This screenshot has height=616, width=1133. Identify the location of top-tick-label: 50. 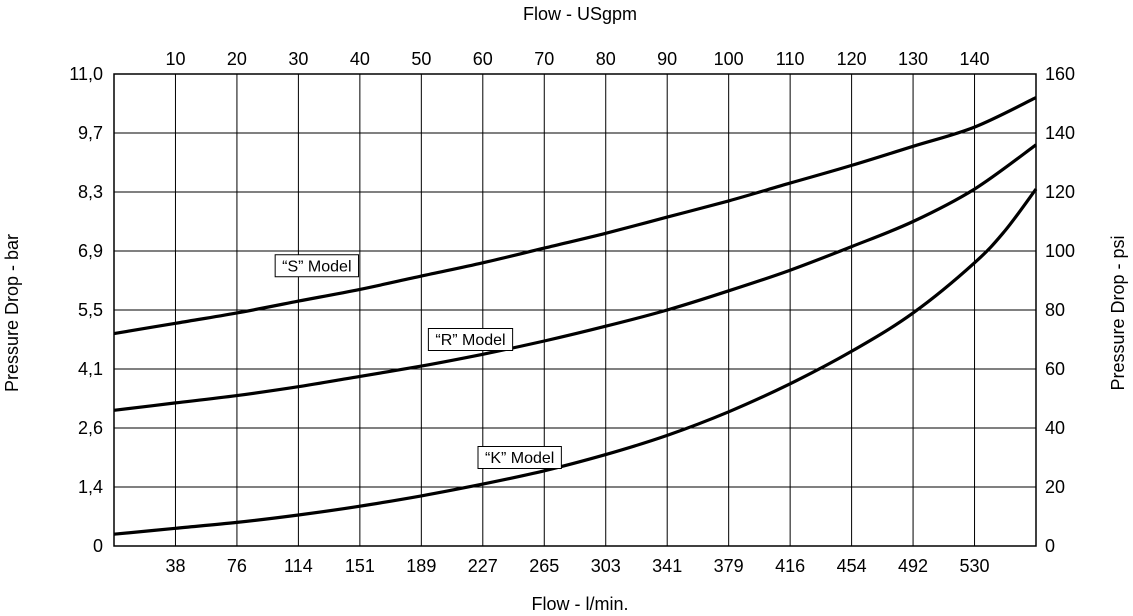
(421, 59).